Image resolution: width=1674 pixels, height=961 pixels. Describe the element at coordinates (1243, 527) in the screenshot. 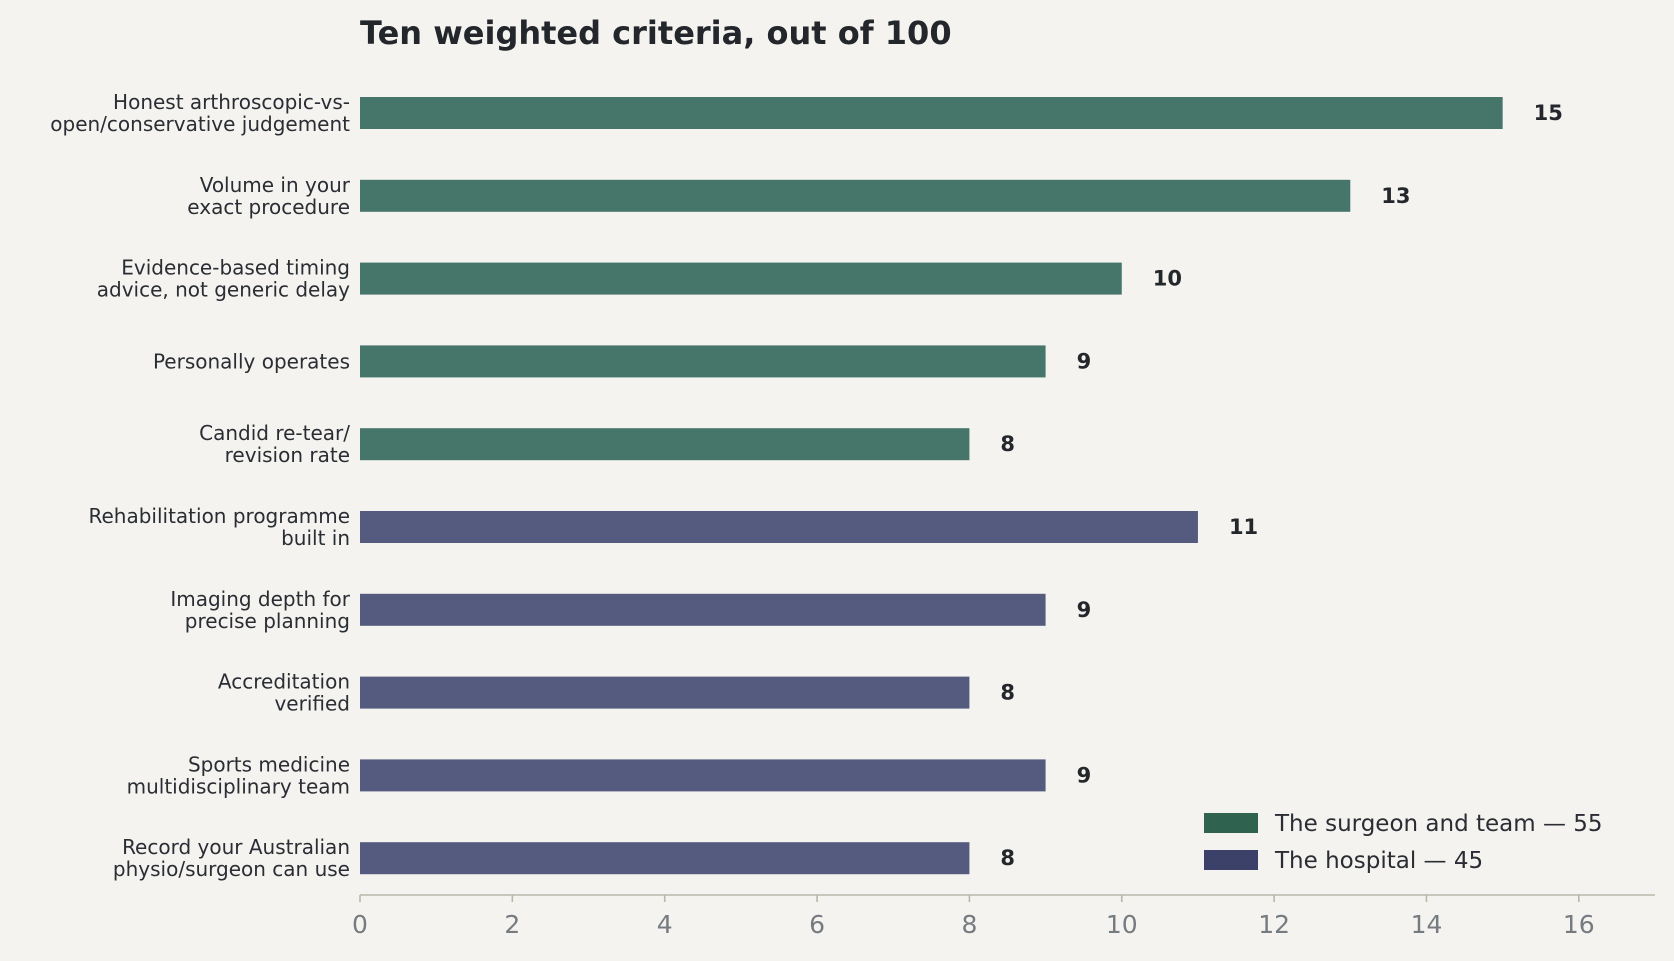

I see `value-label: 11` at that location.